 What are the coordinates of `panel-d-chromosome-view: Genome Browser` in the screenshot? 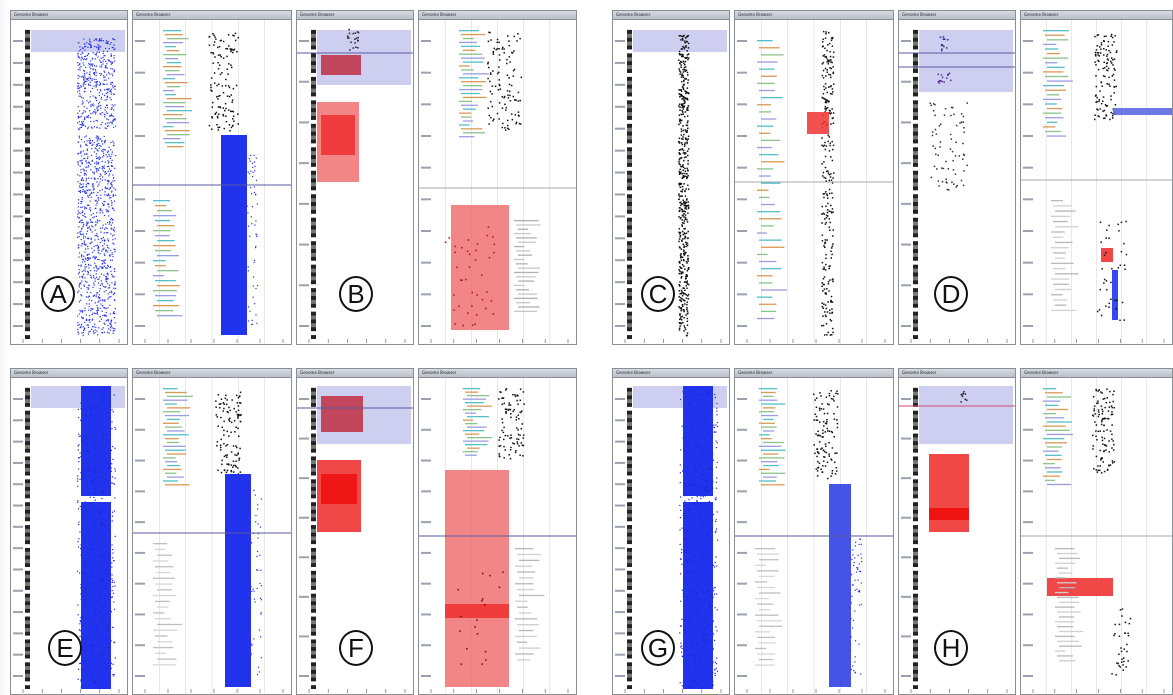 It's located at (1096, 177).